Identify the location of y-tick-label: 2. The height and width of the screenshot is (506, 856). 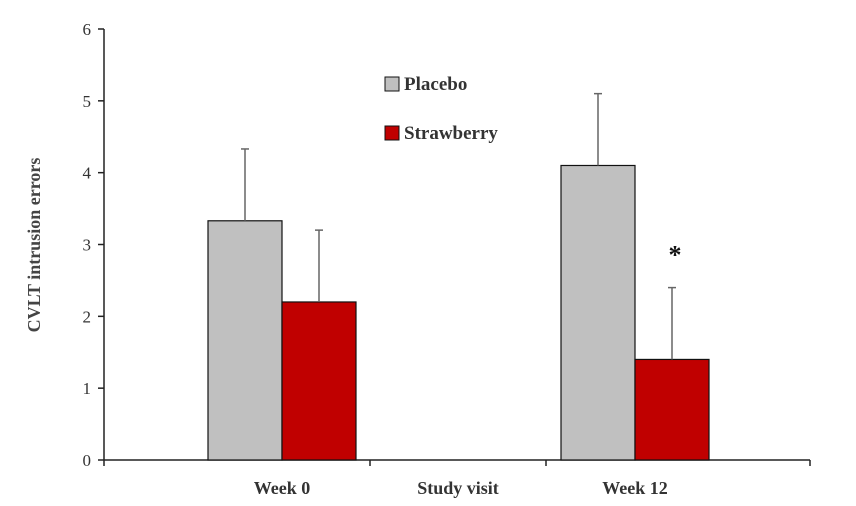
(87, 316).